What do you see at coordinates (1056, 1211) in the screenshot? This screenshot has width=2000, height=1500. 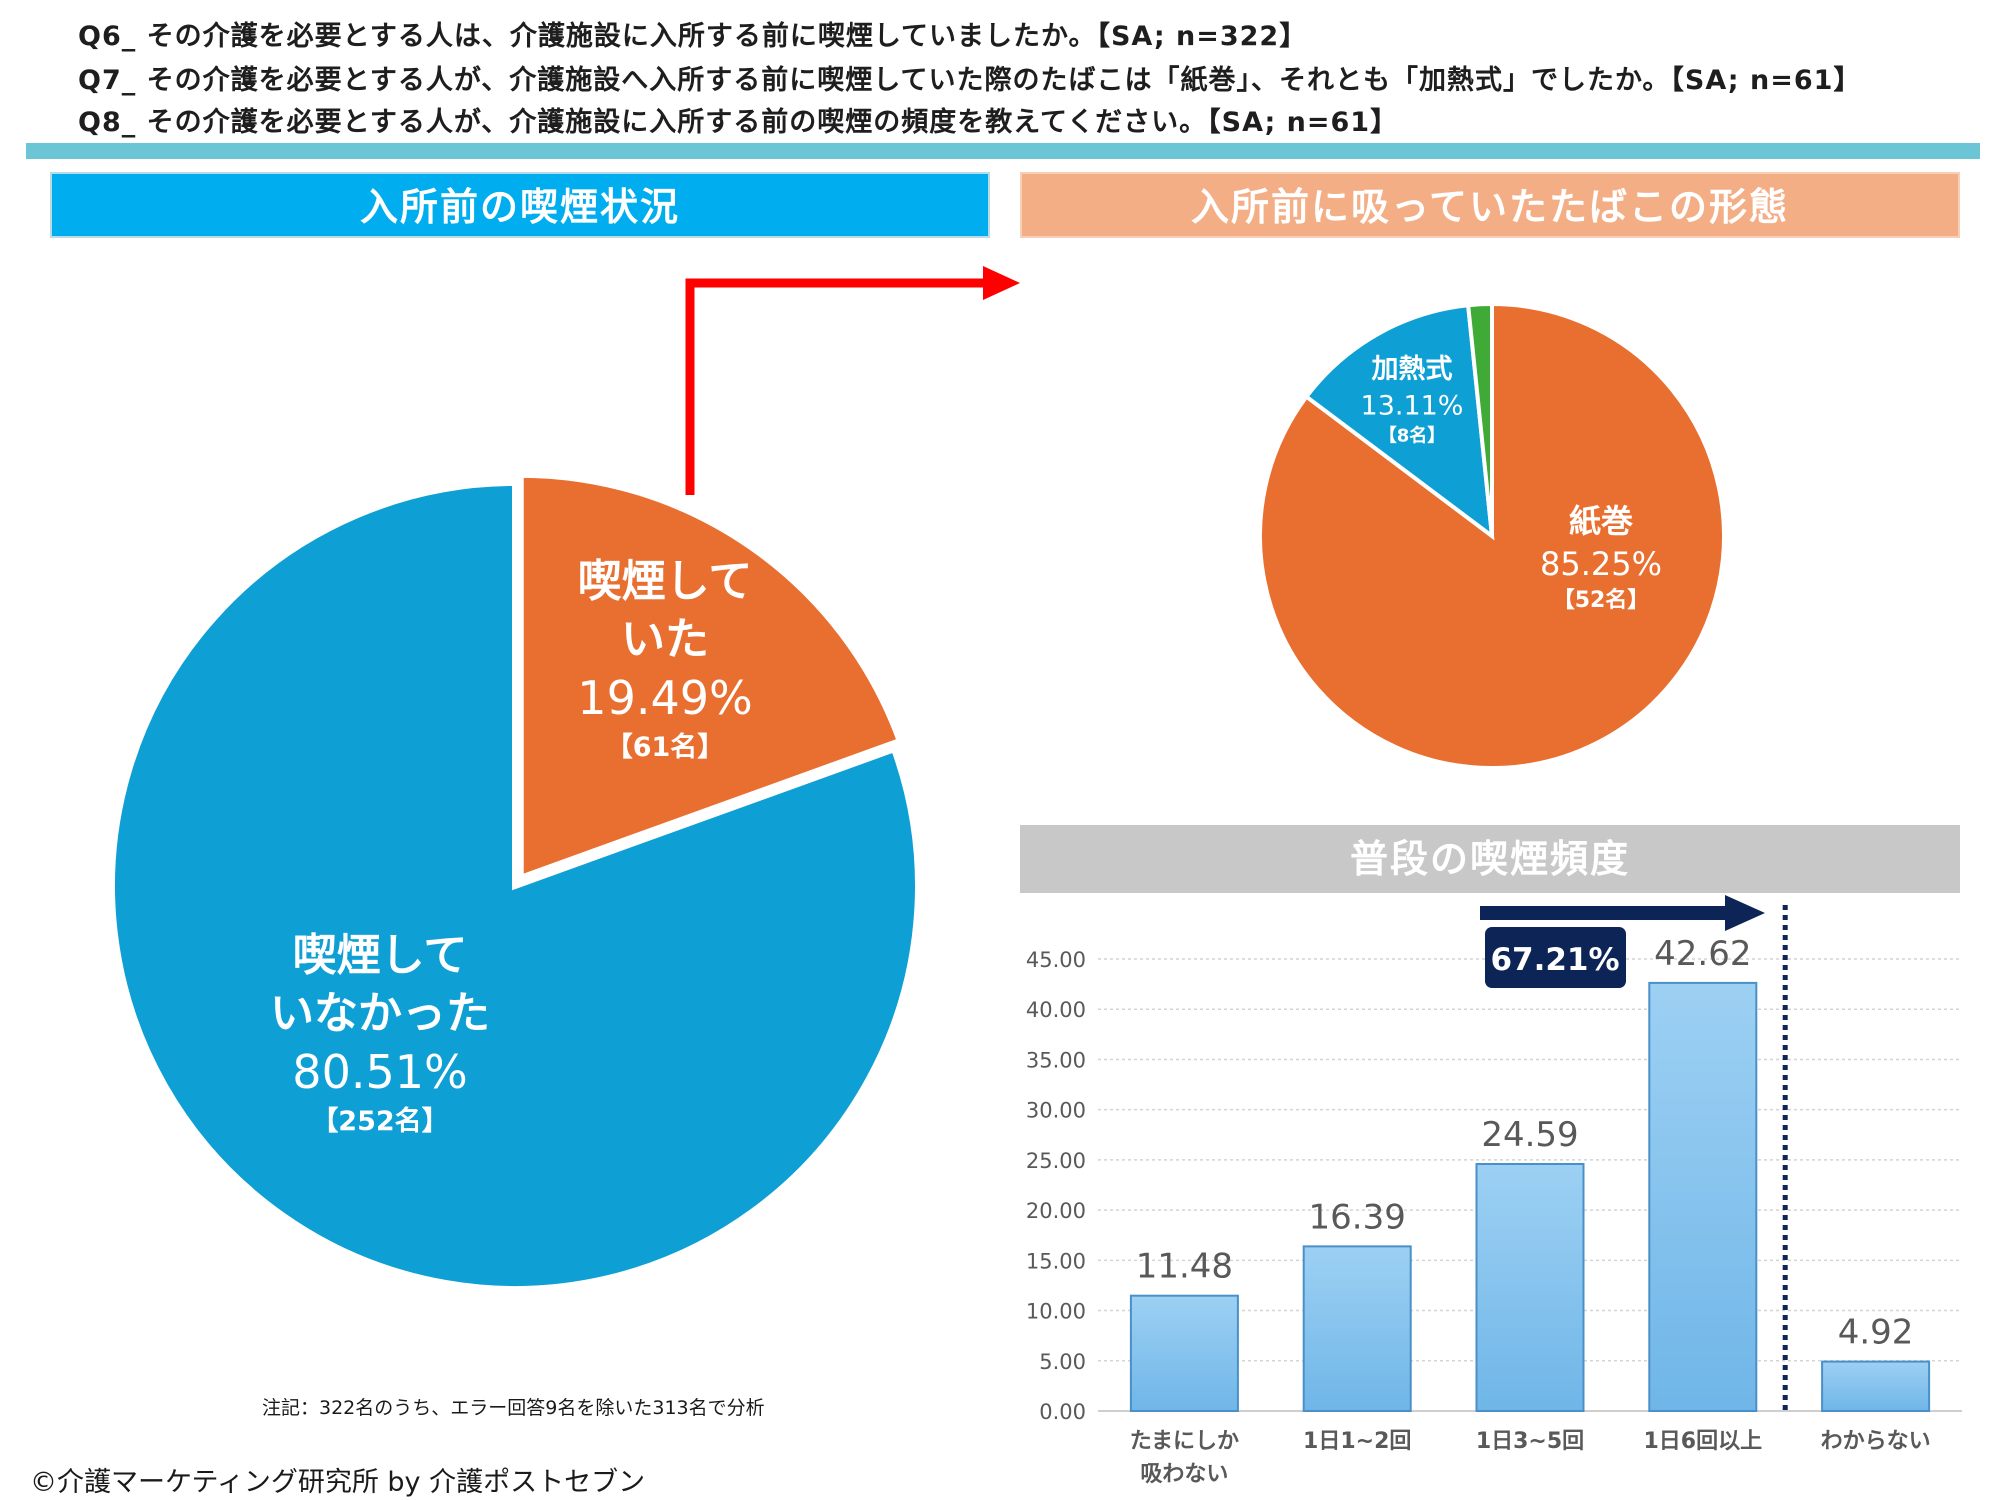 I see `bar-y-tick: 20.00` at bounding box center [1056, 1211].